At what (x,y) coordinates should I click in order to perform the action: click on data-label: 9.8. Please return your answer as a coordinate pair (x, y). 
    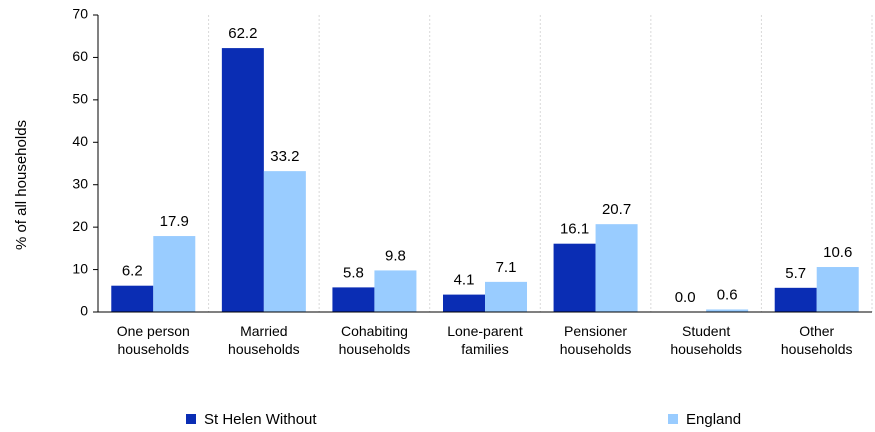
    Looking at the image, I should click on (395, 255).